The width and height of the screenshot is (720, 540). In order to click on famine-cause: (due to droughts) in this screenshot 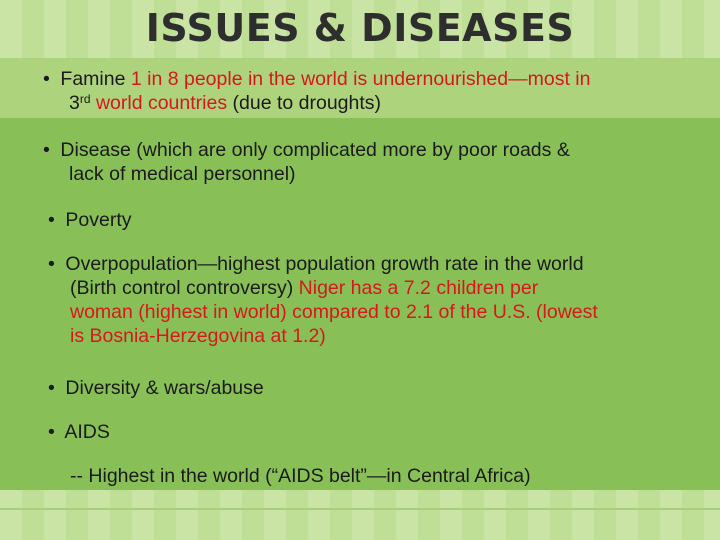, I will do `click(304, 103)`.